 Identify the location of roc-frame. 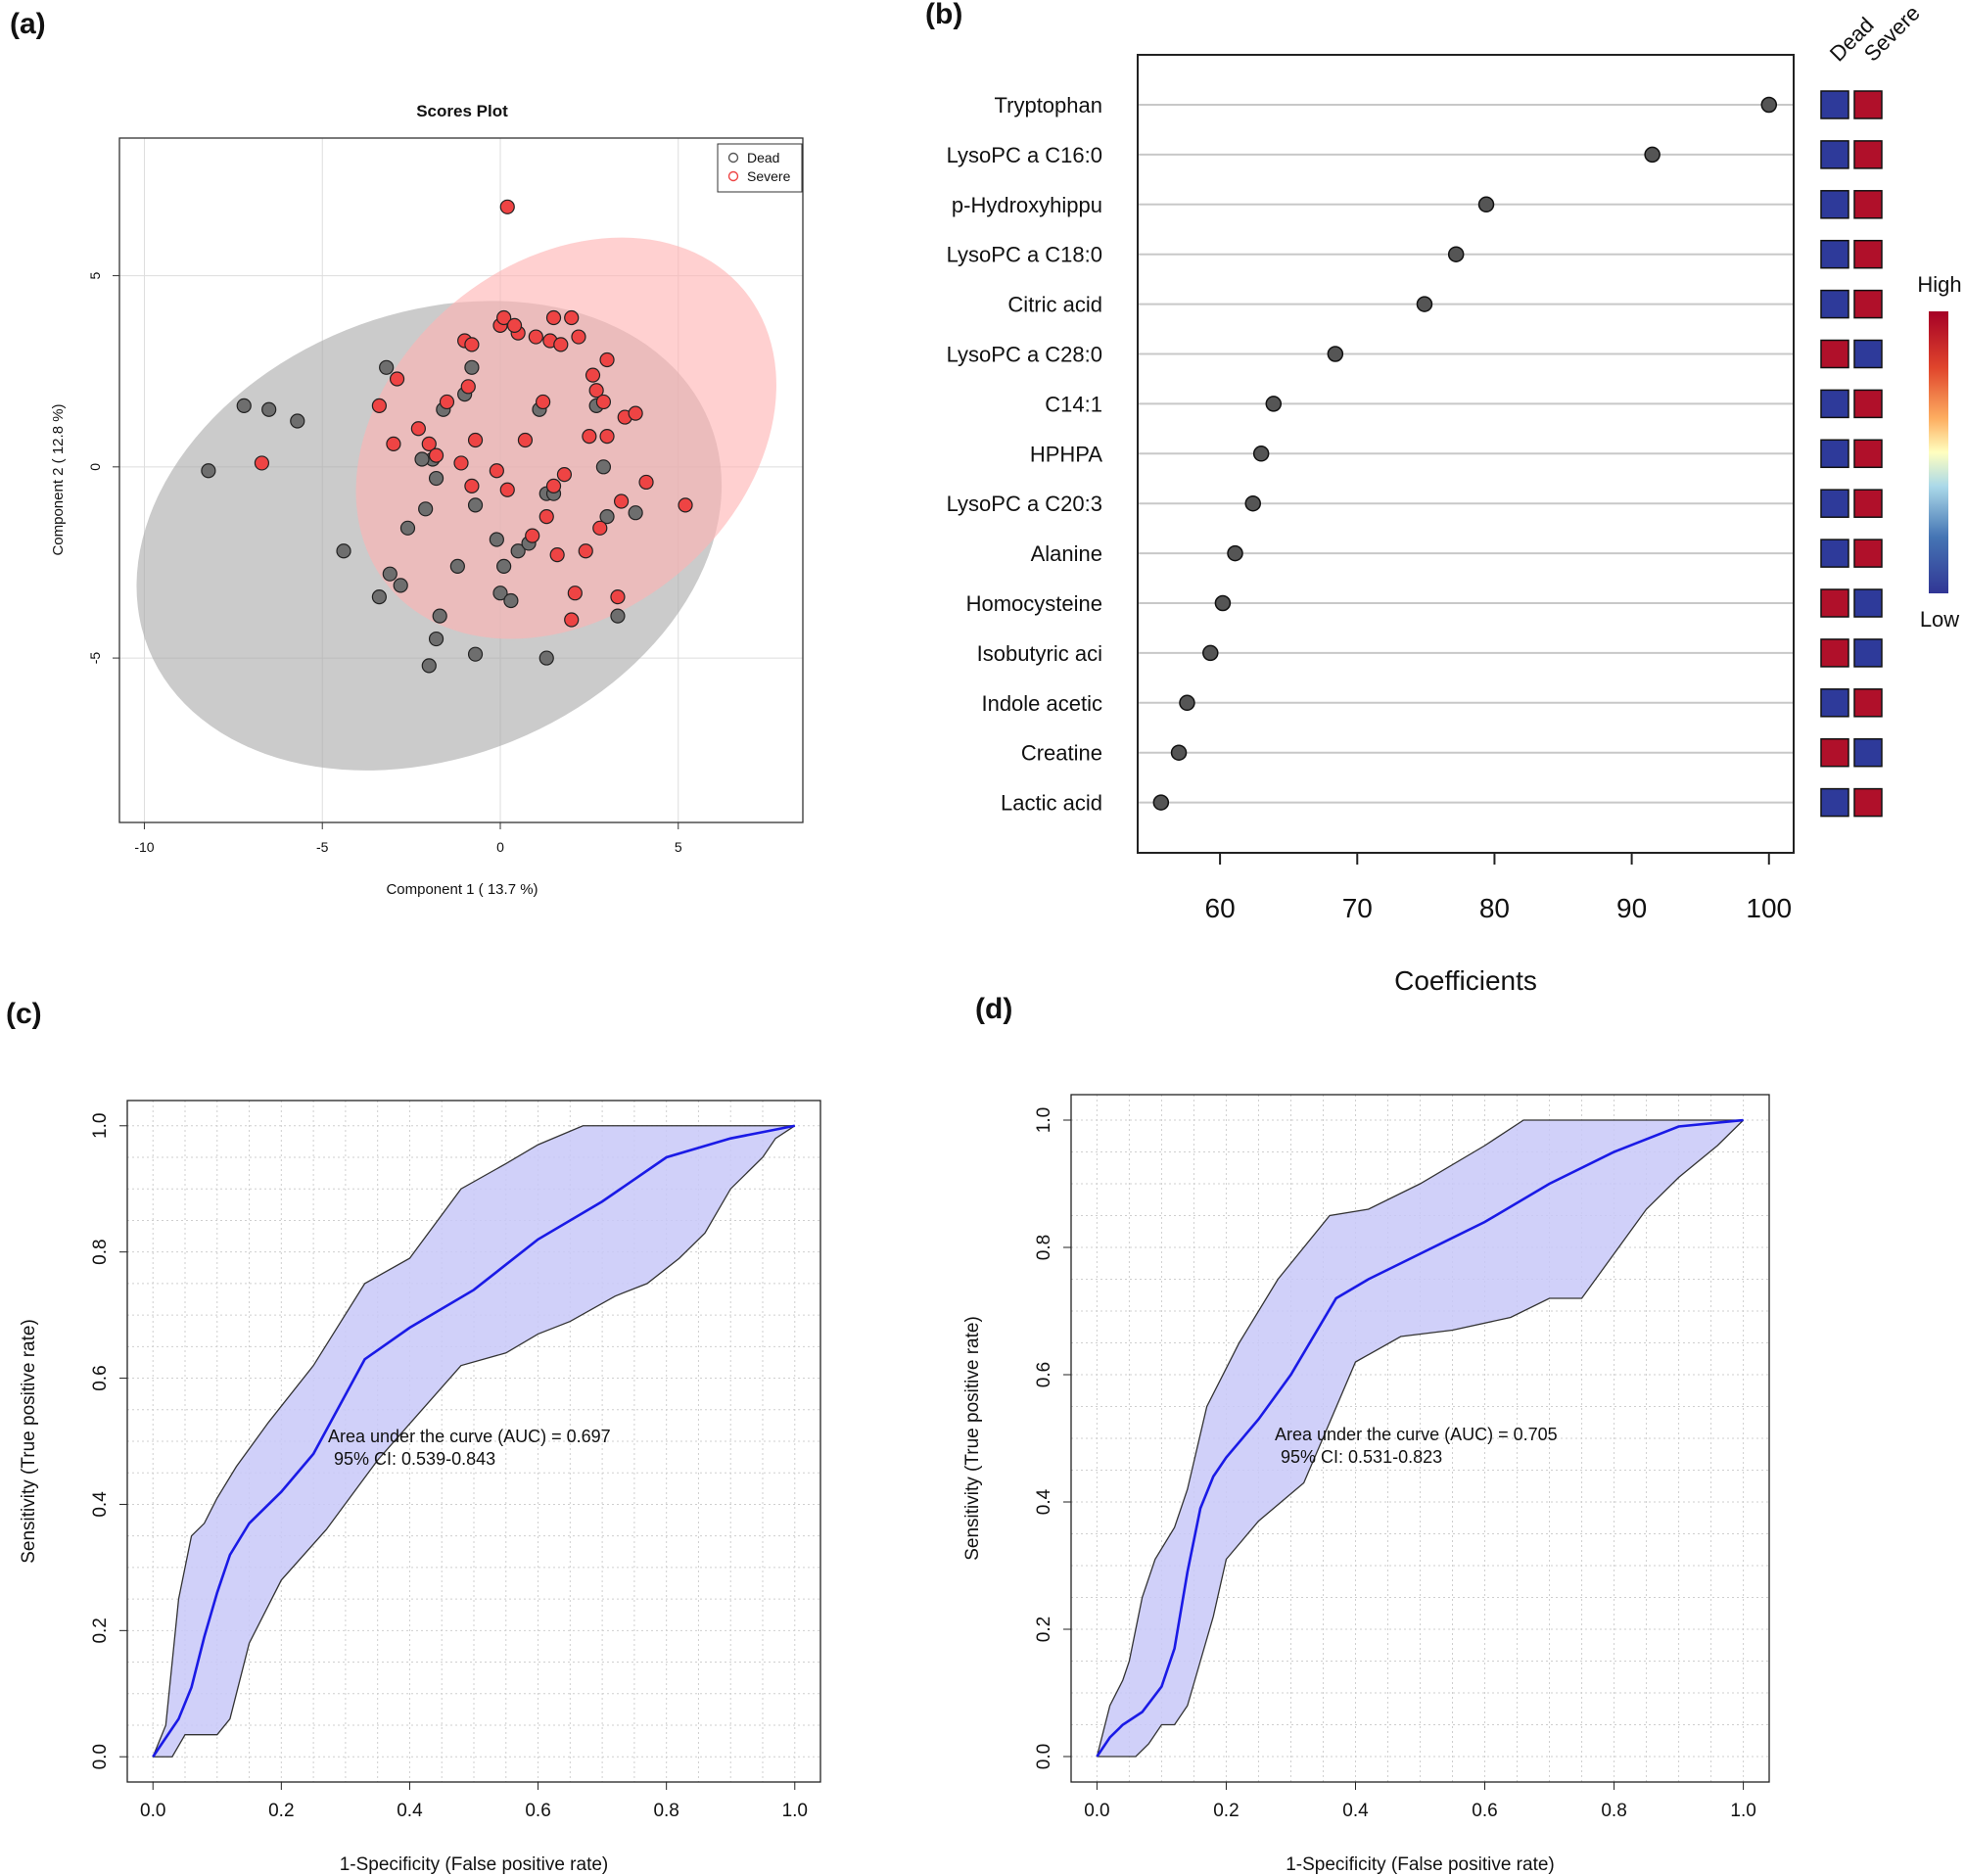
(473, 1441).